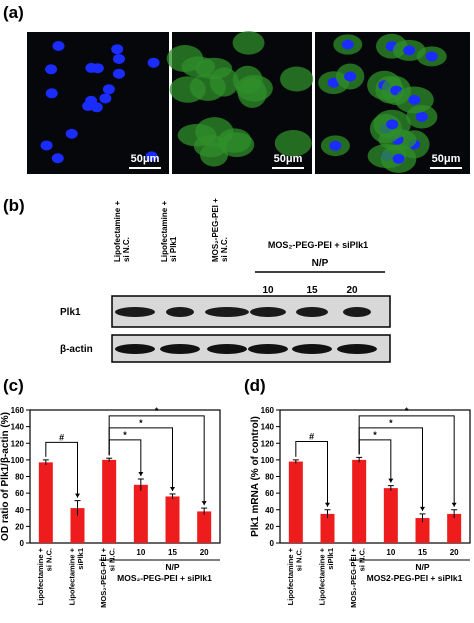 This screenshot has height=623, width=474. I want to click on scale-bar-label: 50μm, so click(145, 159).